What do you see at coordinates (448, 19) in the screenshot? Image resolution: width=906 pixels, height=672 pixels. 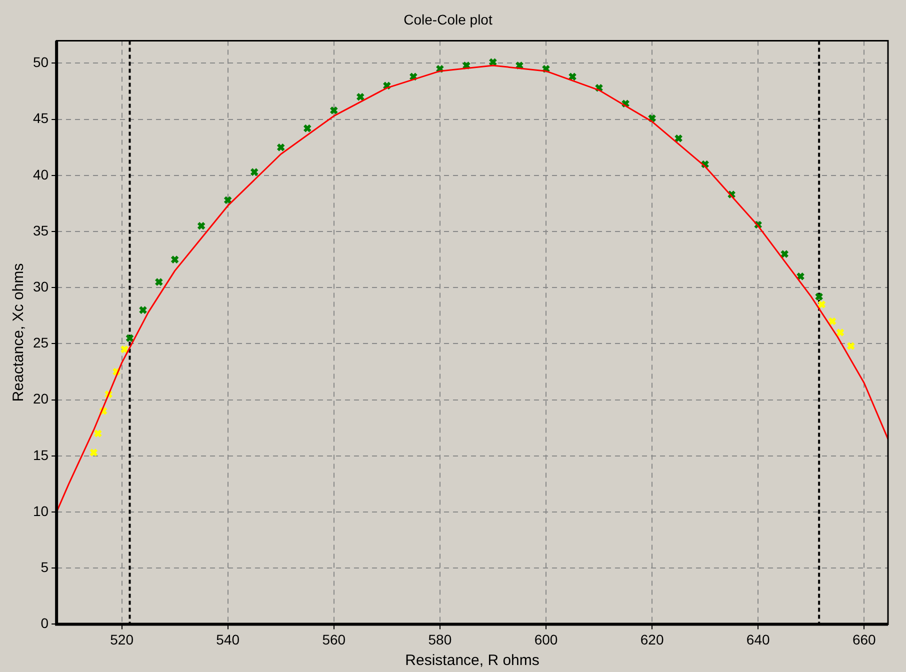 I see `chart-title: Cole-Cole plot` at bounding box center [448, 19].